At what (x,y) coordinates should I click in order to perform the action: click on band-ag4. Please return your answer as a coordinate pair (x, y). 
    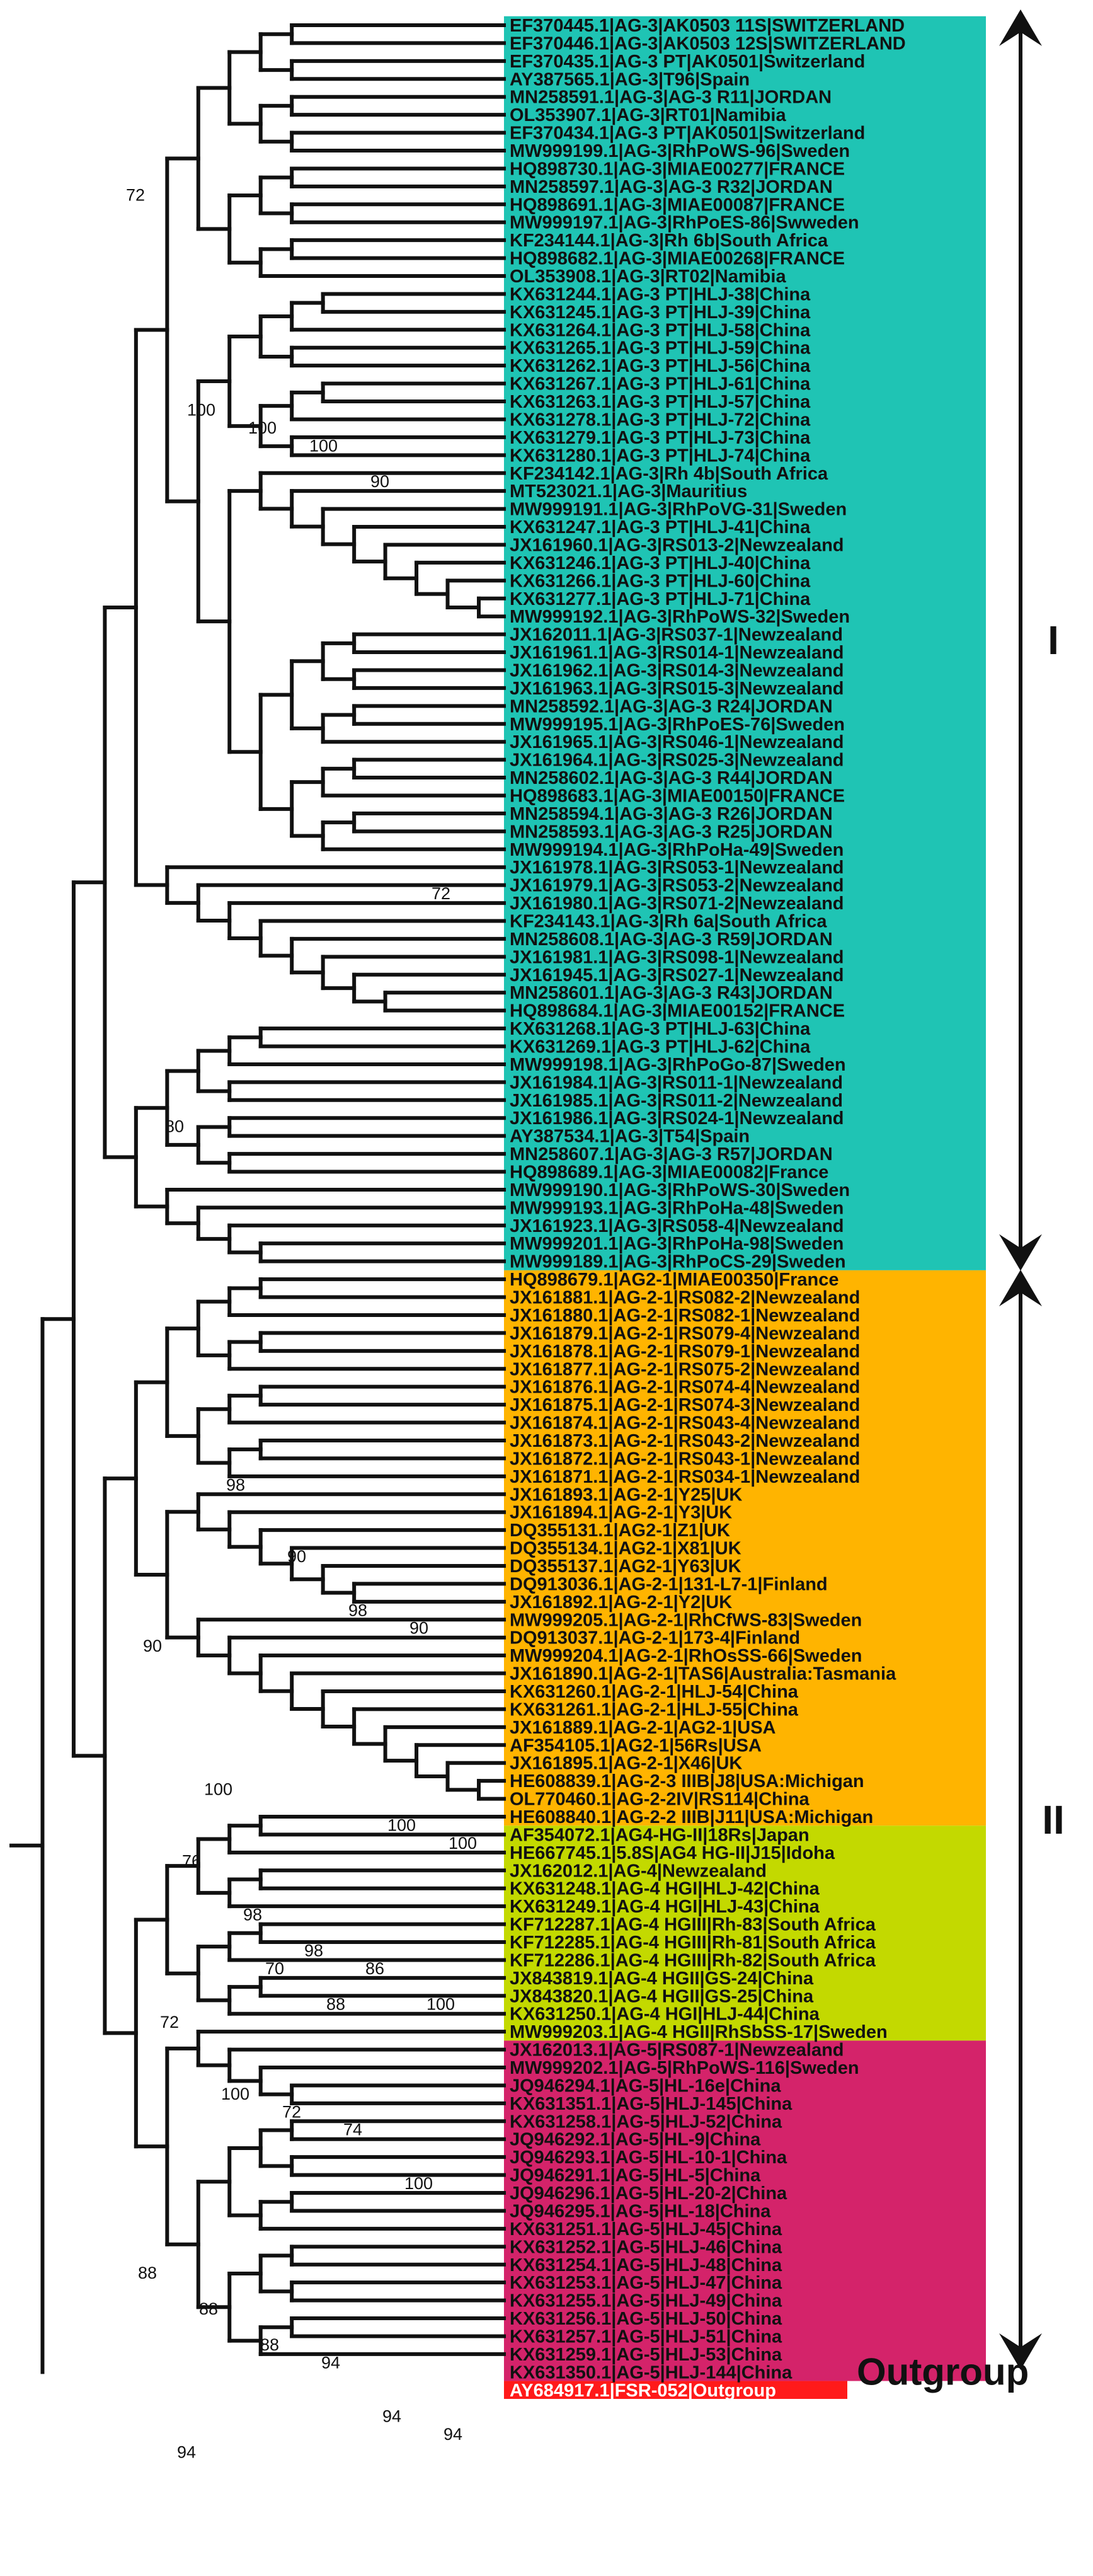
    Looking at the image, I should click on (745, 1933).